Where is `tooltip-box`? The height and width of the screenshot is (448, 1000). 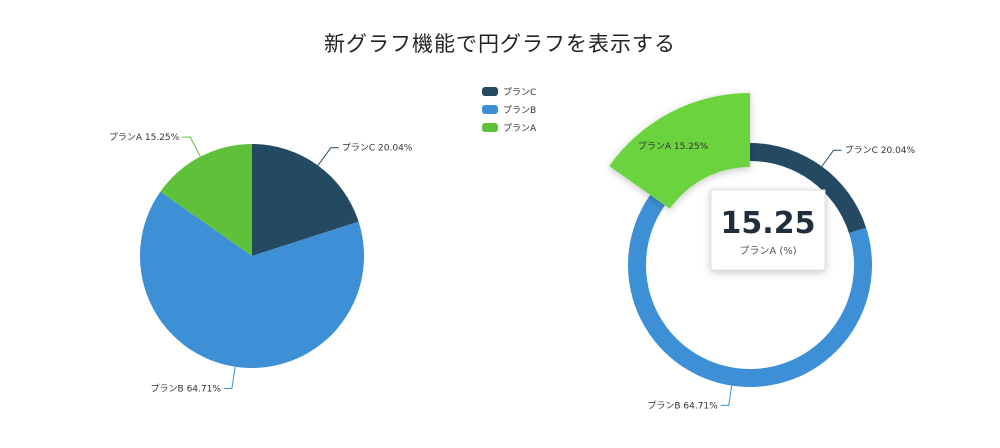 tooltip-box is located at coordinates (768, 230).